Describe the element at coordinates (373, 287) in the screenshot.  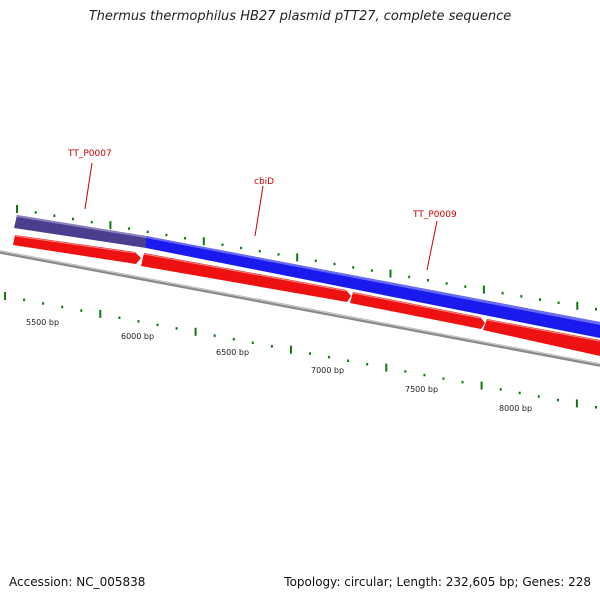
I see `gene-cbid-forward` at that location.